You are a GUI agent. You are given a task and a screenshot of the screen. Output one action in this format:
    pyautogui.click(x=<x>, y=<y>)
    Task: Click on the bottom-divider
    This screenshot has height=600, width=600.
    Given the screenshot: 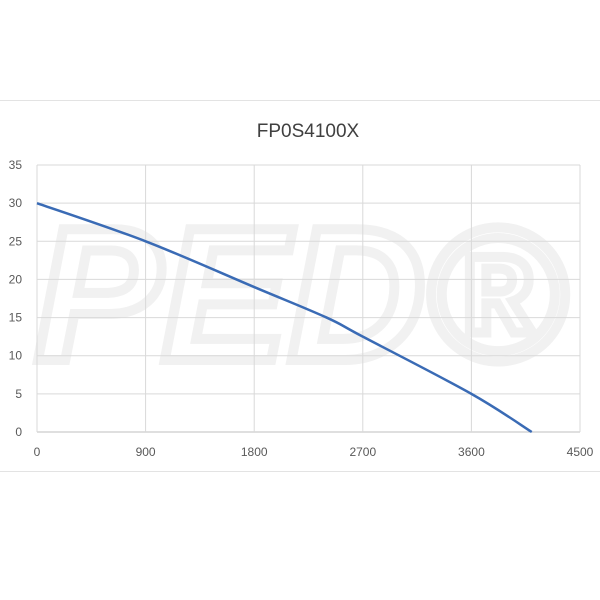 What is the action you would take?
    pyautogui.click(x=300, y=471)
    